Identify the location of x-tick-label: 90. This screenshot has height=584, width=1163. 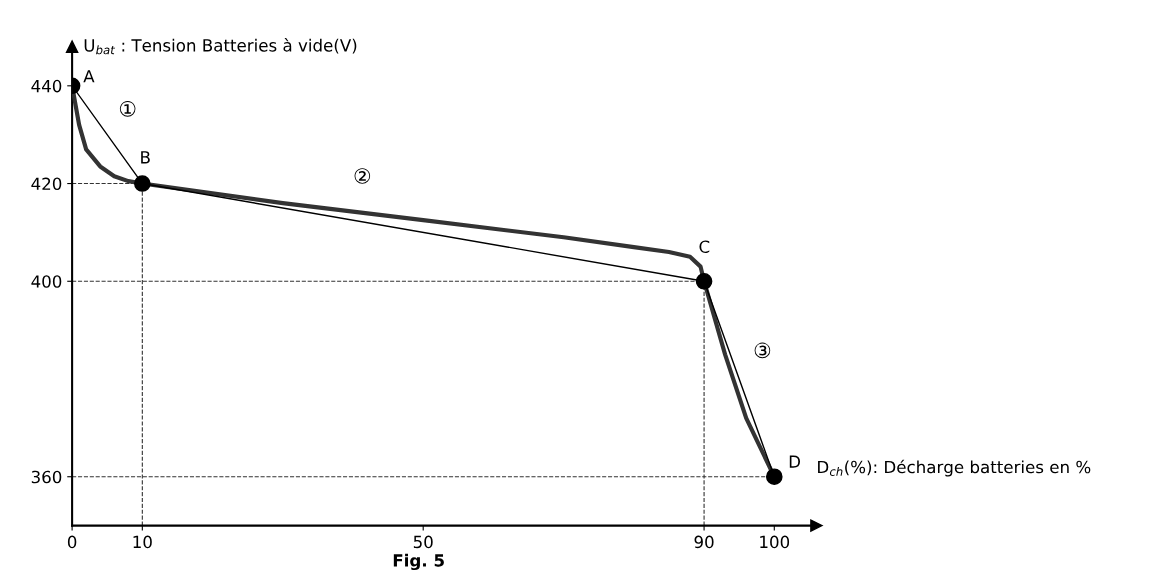
(704, 542).